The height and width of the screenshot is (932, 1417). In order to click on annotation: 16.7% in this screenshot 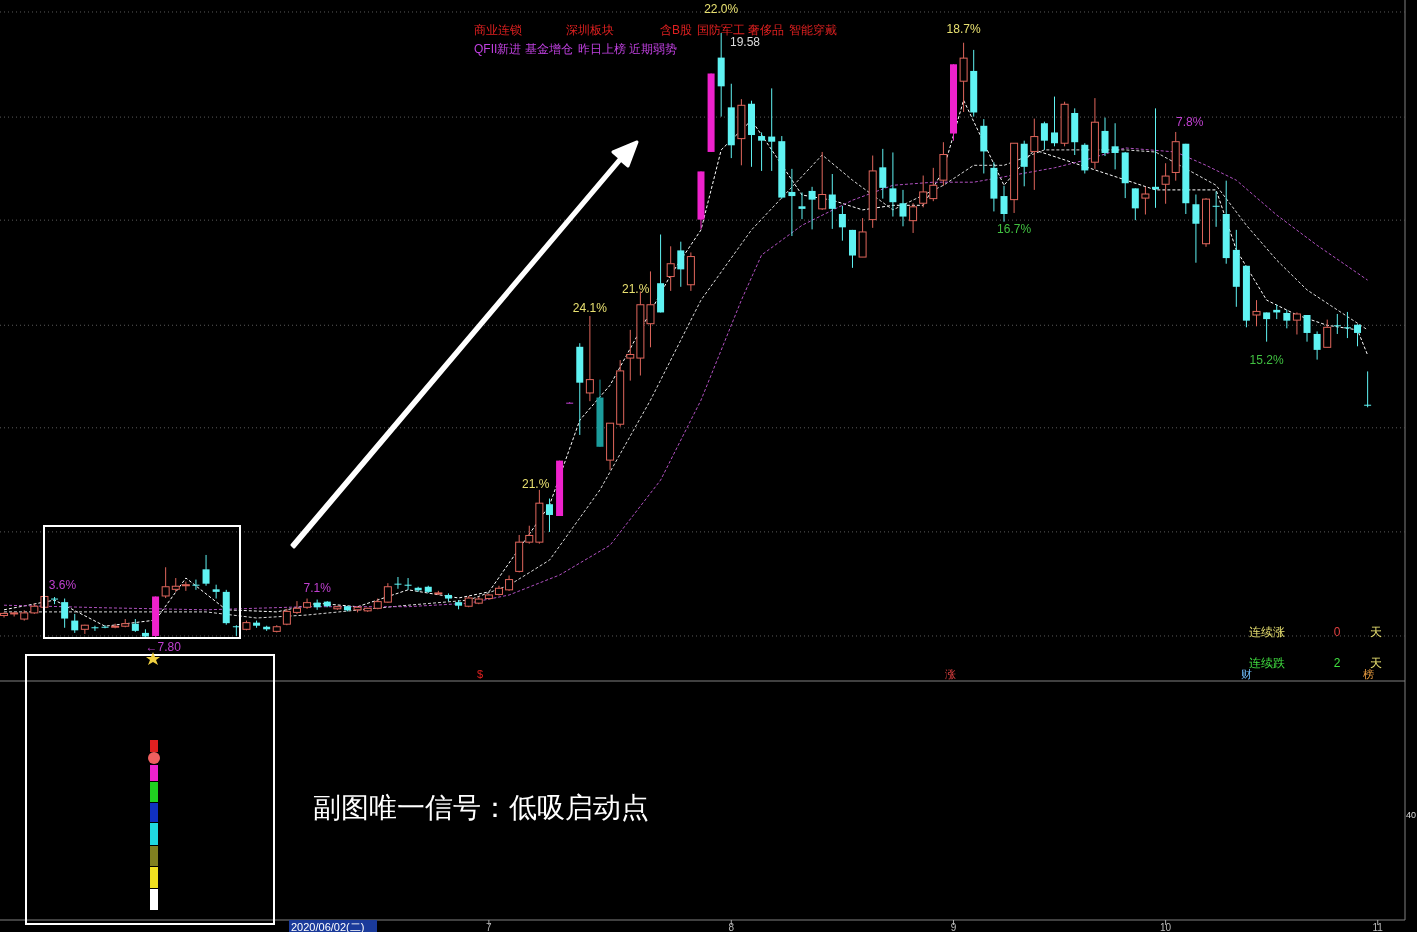, I will do `click(1014, 228)`.